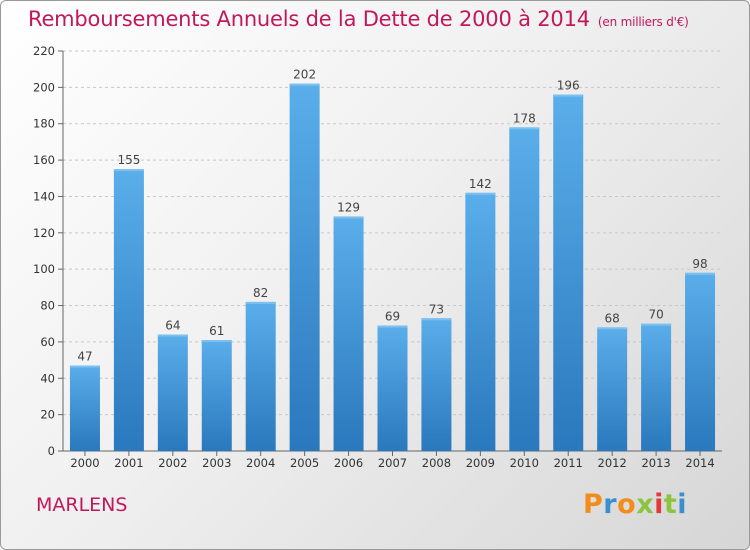 The width and height of the screenshot is (750, 550). What do you see at coordinates (612, 389) in the screenshot?
I see `bar-2012` at bounding box center [612, 389].